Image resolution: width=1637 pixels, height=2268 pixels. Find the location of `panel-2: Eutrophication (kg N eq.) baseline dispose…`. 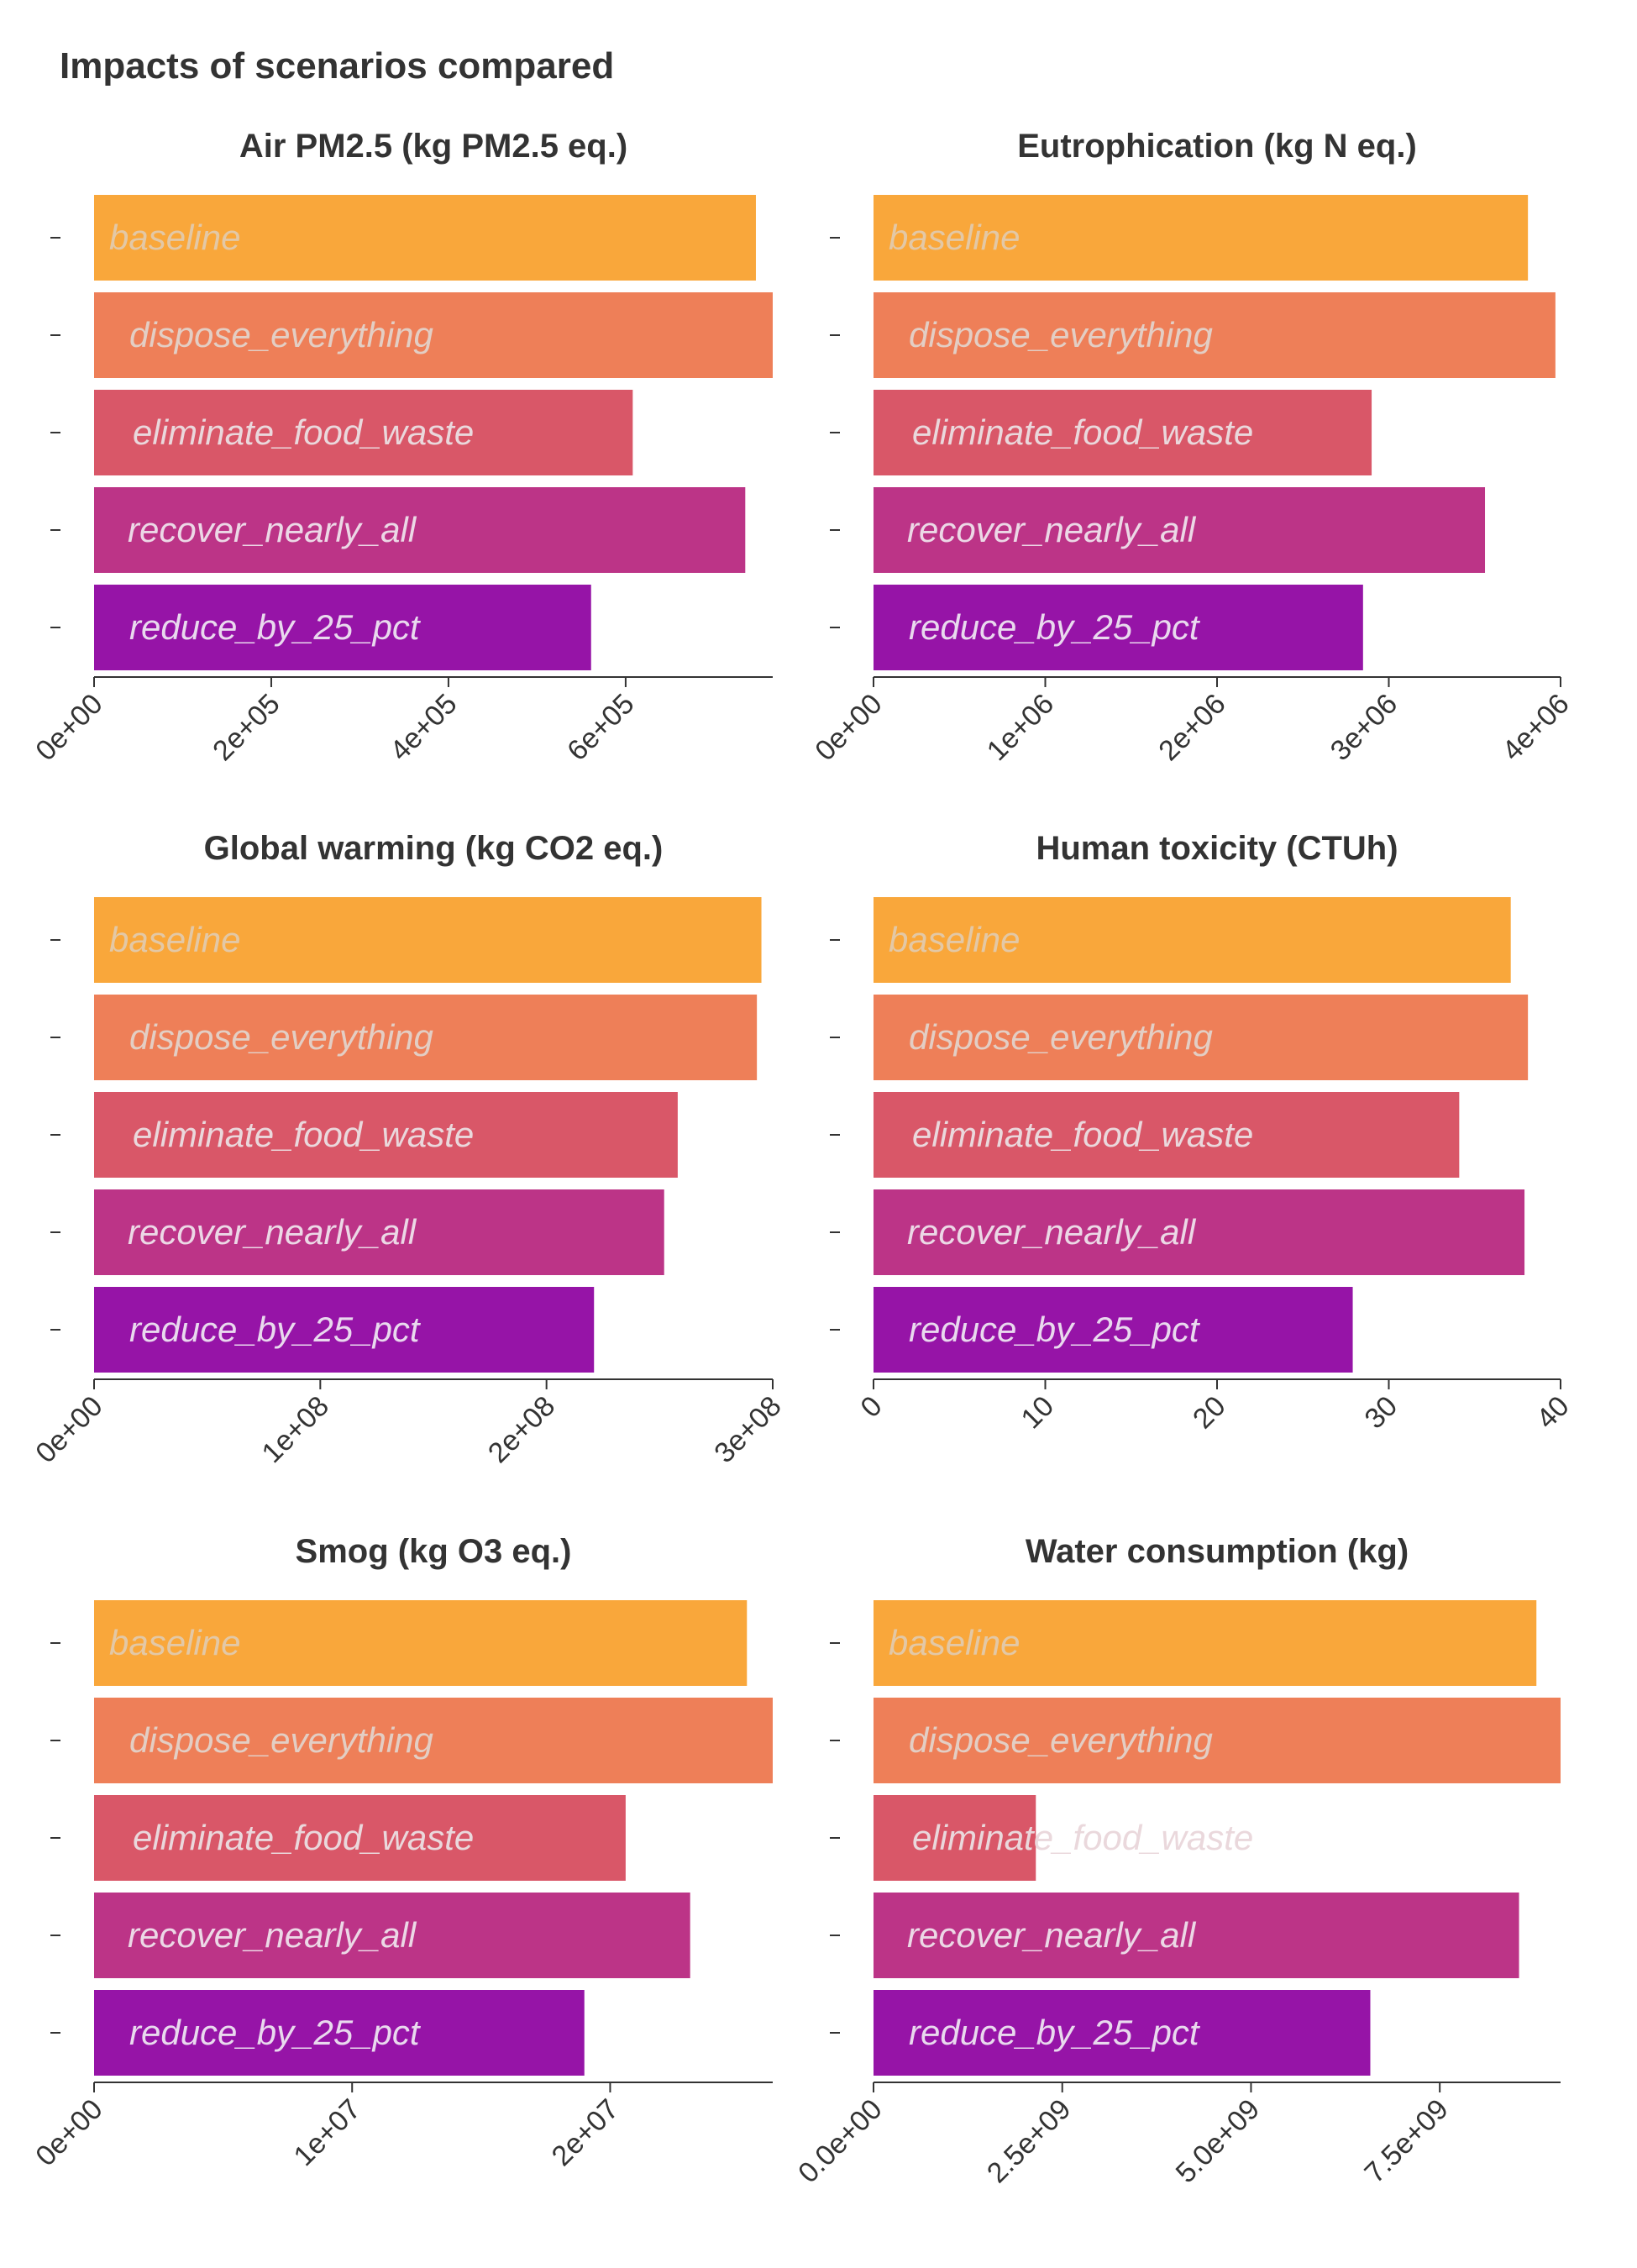

panel-2: Eutrophication (kg N eq.) baseline dispose… is located at coordinates (1192, 447).